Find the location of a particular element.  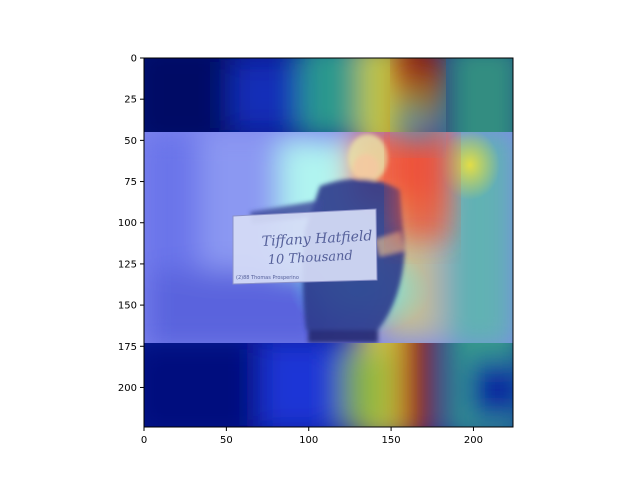

y-tick-label: 200 is located at coordinates (127, 388).